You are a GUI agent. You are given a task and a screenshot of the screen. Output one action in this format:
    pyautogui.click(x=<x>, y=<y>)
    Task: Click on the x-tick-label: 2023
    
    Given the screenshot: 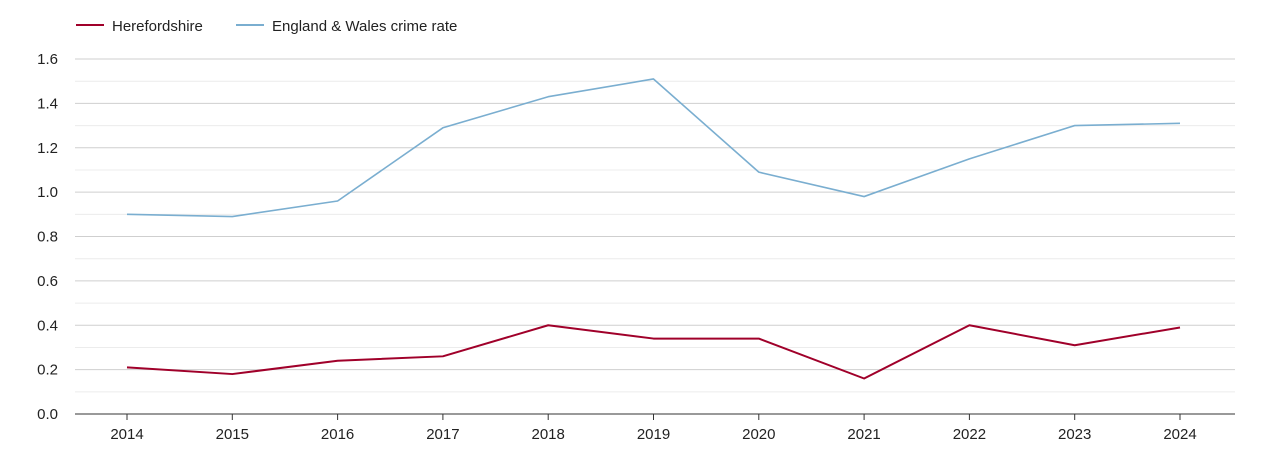 What is the action you would take?
    pyautogui.click(x=1074, y=434)
    